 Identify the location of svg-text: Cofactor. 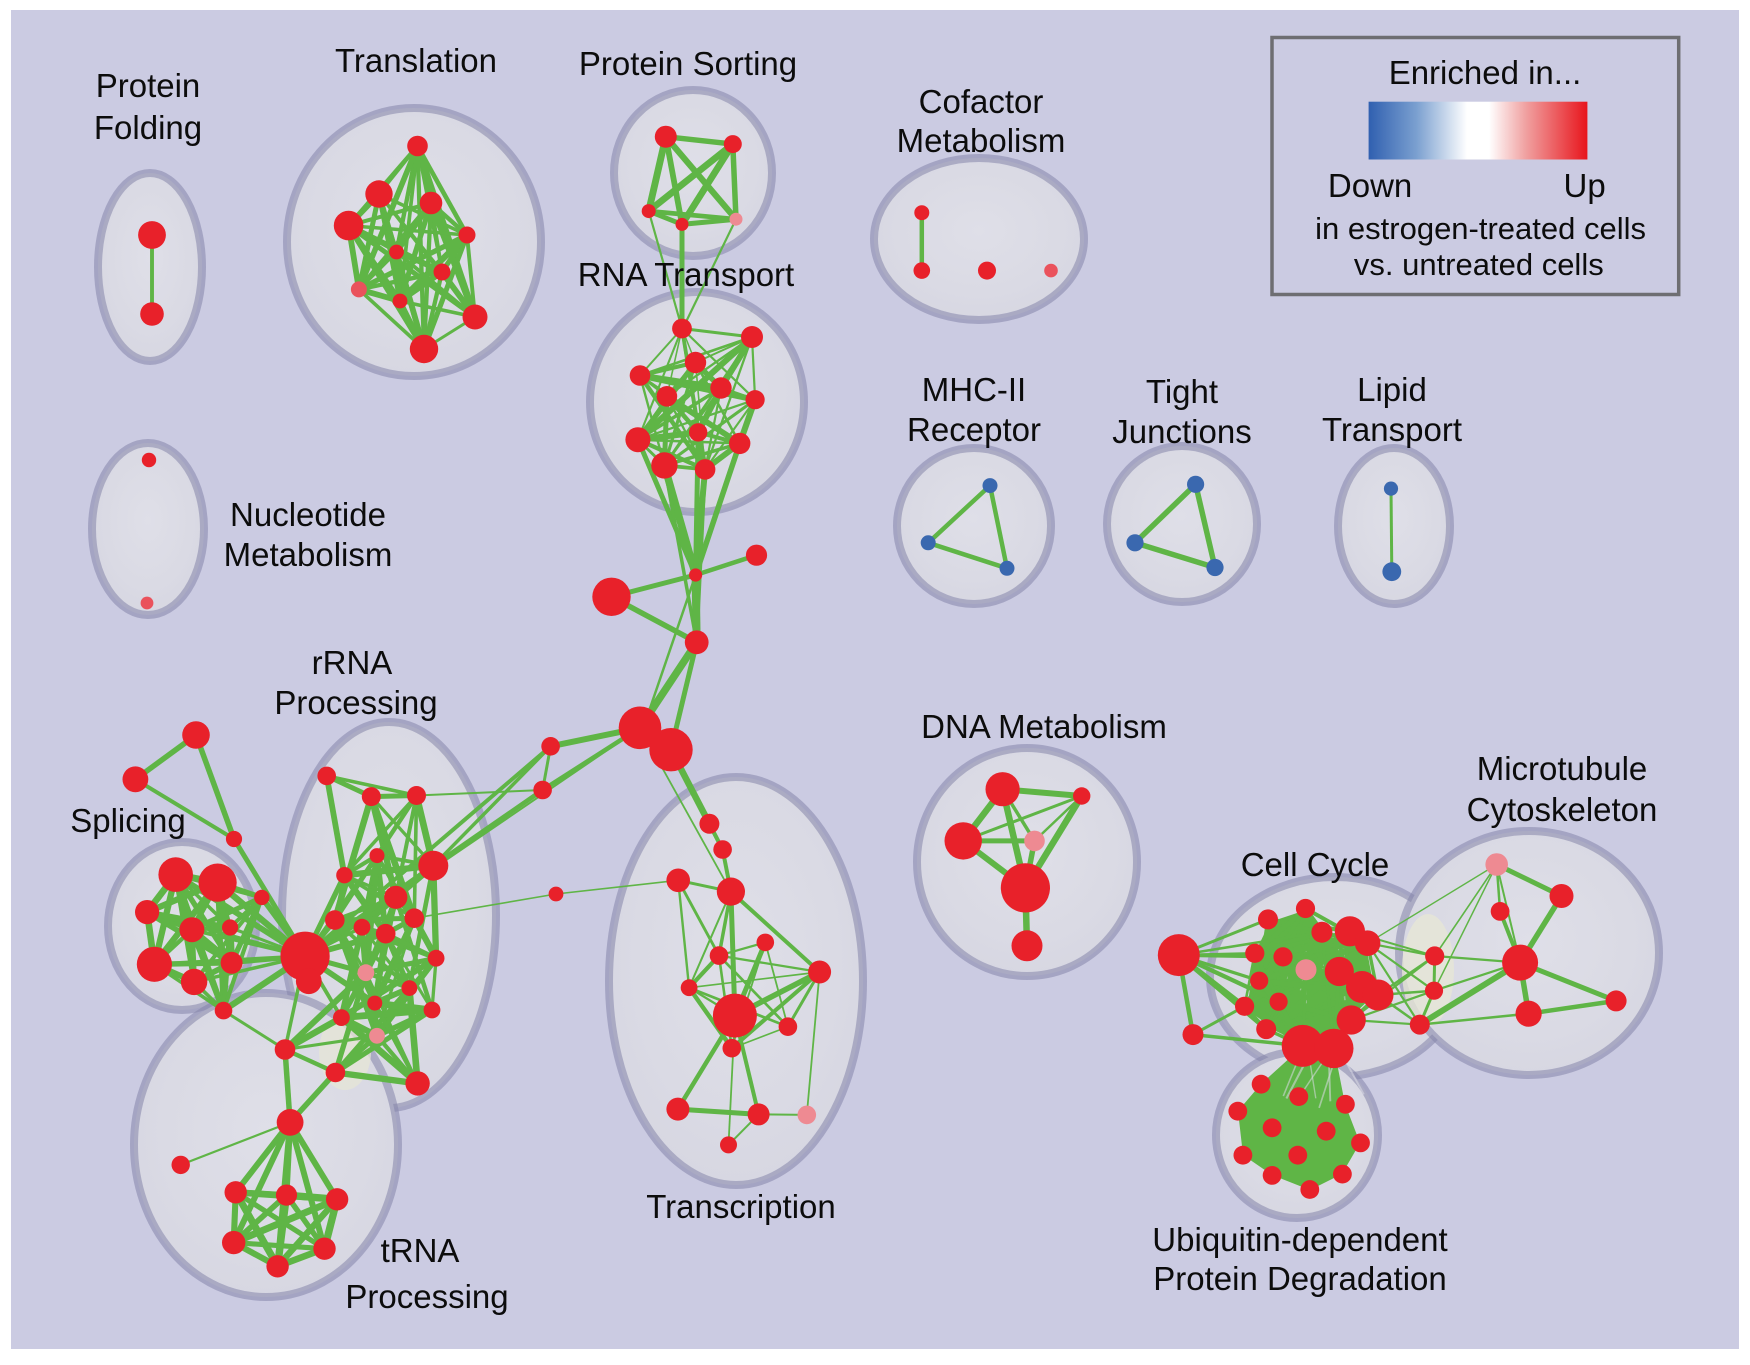
(981, 101).